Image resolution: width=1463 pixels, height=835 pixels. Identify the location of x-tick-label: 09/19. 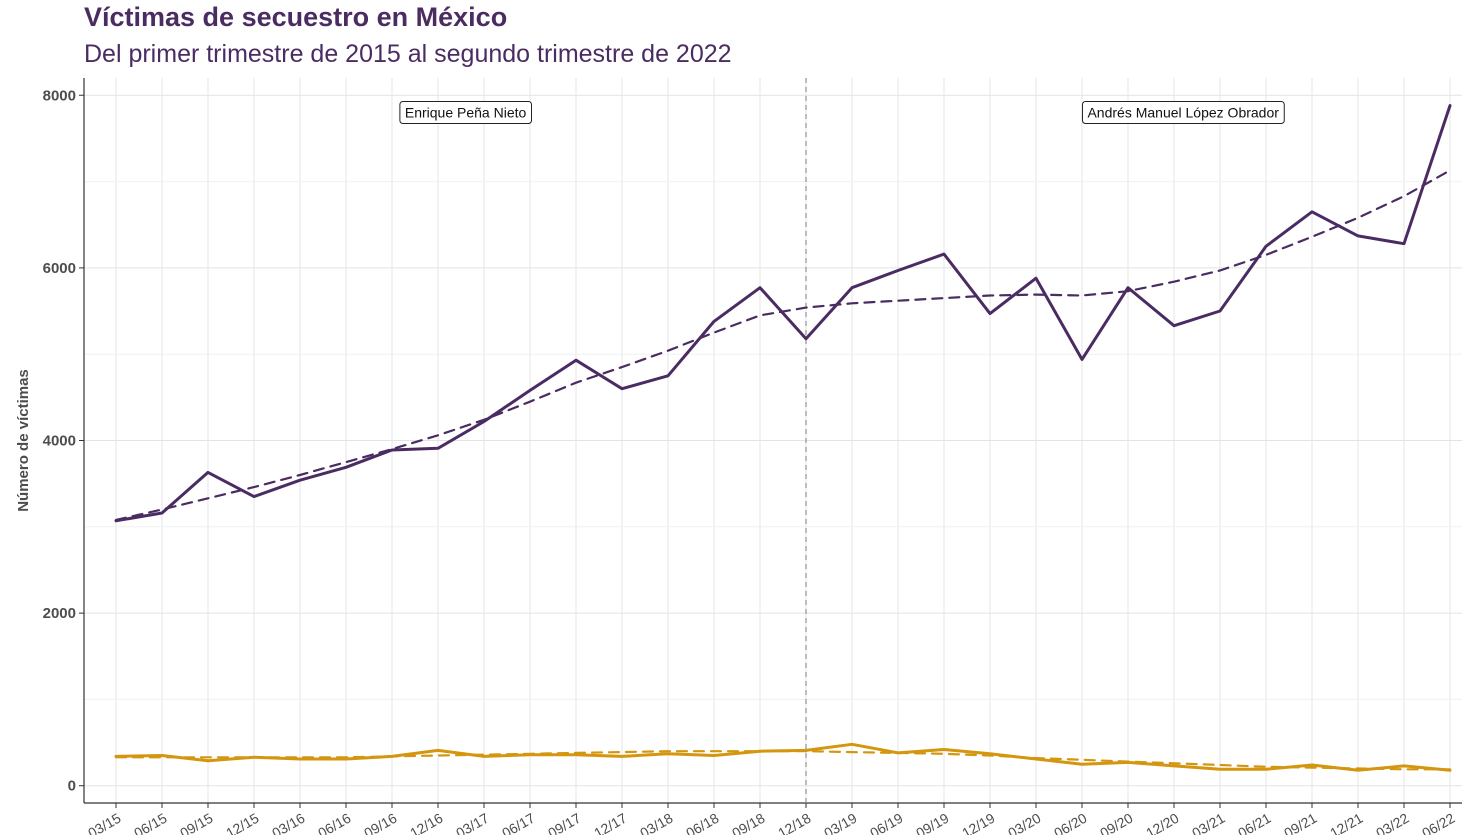
(932, 822).